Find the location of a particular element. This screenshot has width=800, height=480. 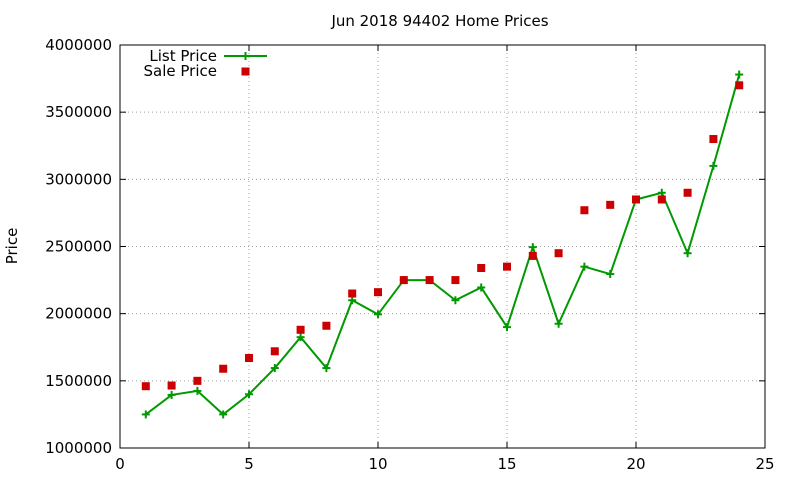

y-tick-label: 2500000 is located at coordinates (78, 247).